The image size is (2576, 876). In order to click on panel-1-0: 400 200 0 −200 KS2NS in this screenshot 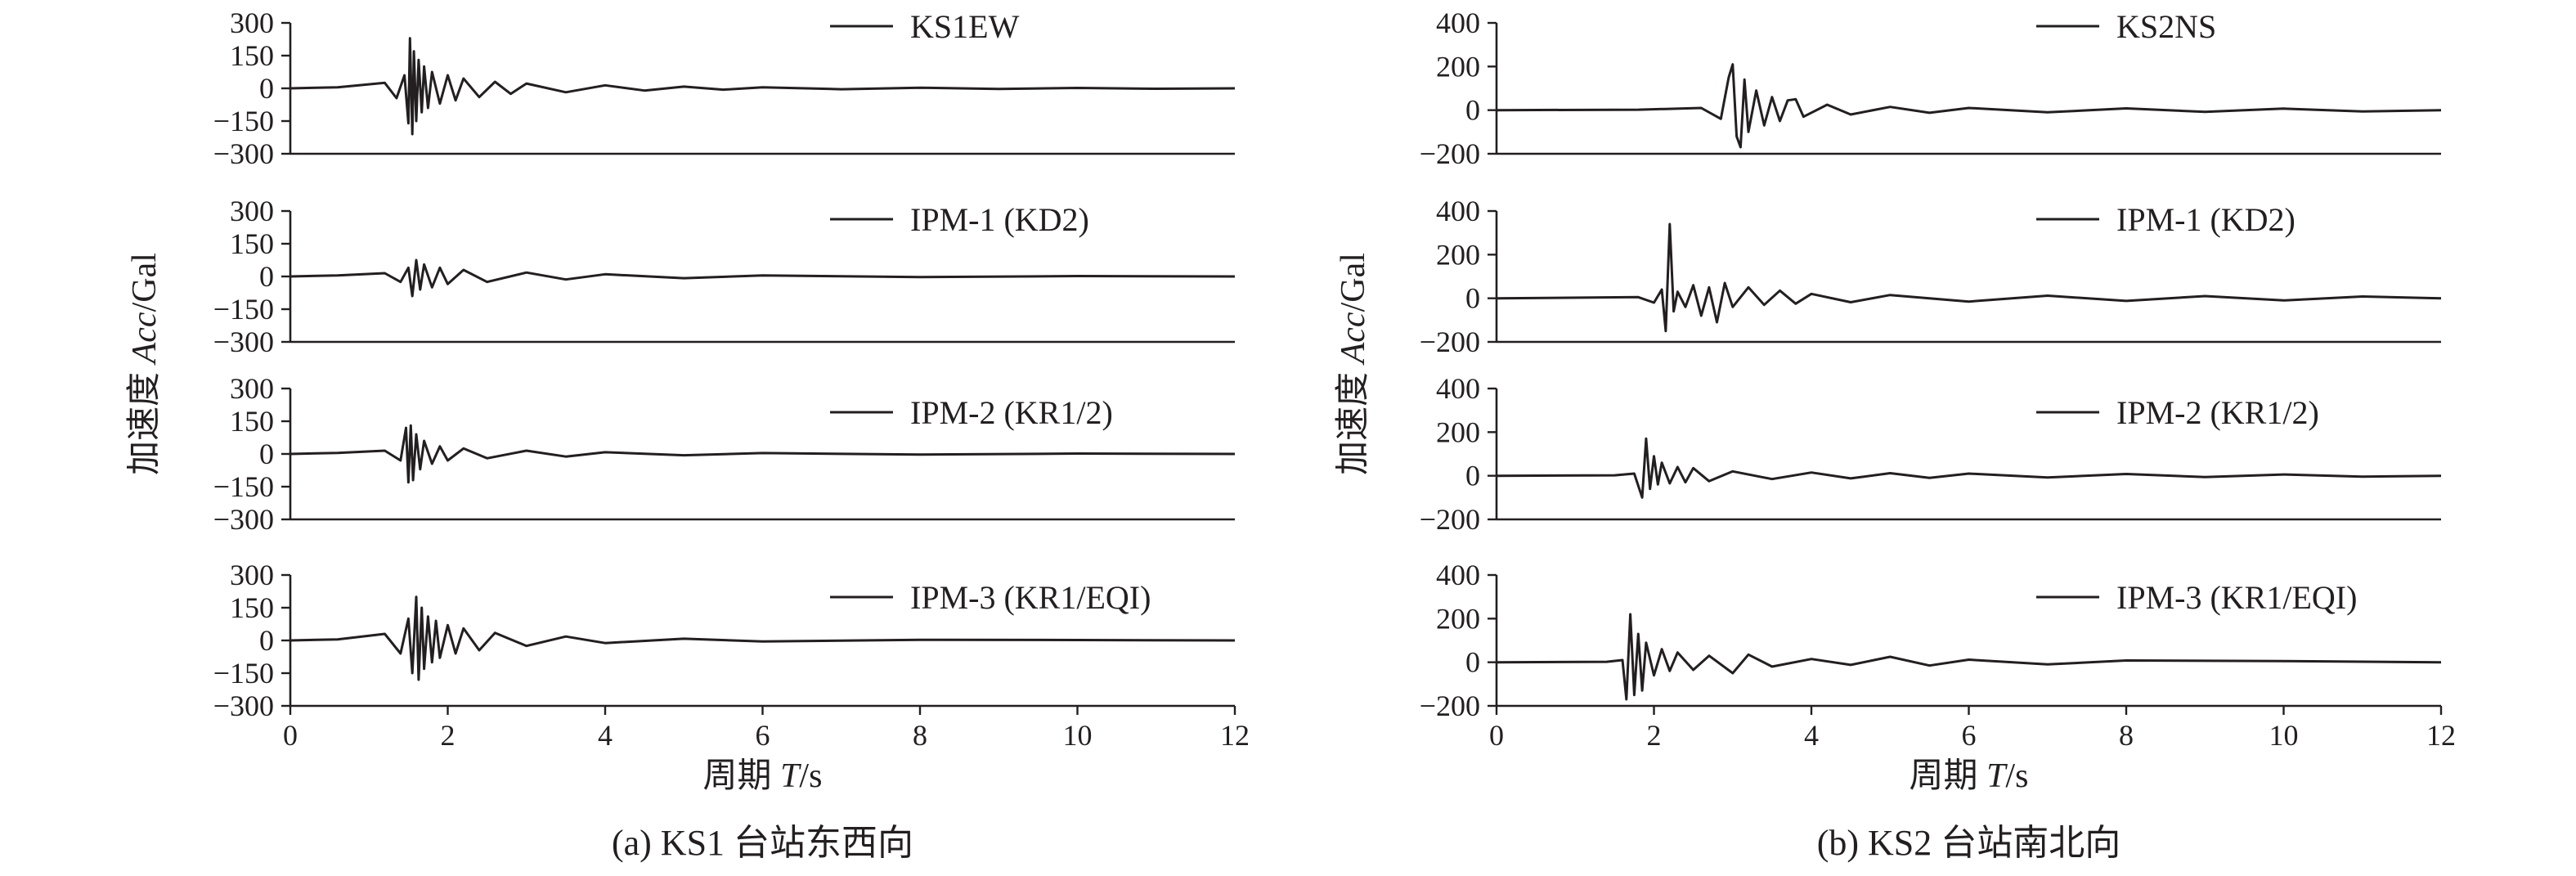, I will do `click(1931, 88)`.